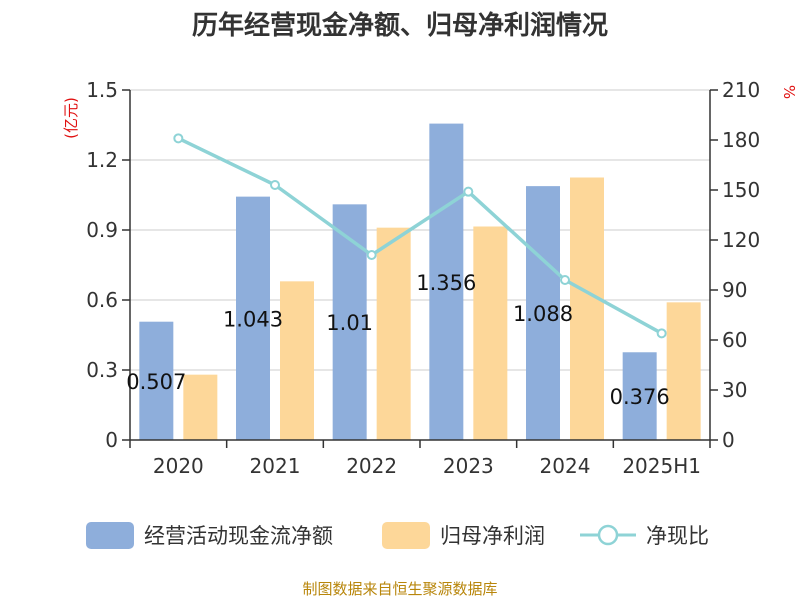 The width and height of the screenshot is (800, 600). Describe the element at coordinates (102, 90) in the screenshot. I see `left-tick-label: 1.5` at that location.